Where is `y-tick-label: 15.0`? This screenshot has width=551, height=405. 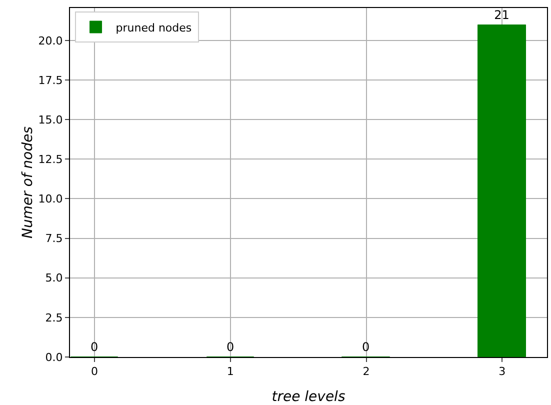 y-tick-label: 15.0 is located at coordinates (50, 119).